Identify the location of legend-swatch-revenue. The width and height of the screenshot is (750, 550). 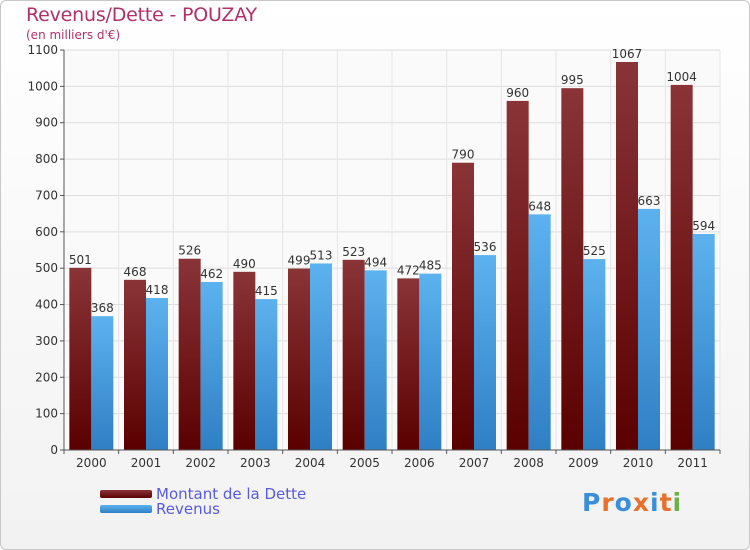
(126, 508).